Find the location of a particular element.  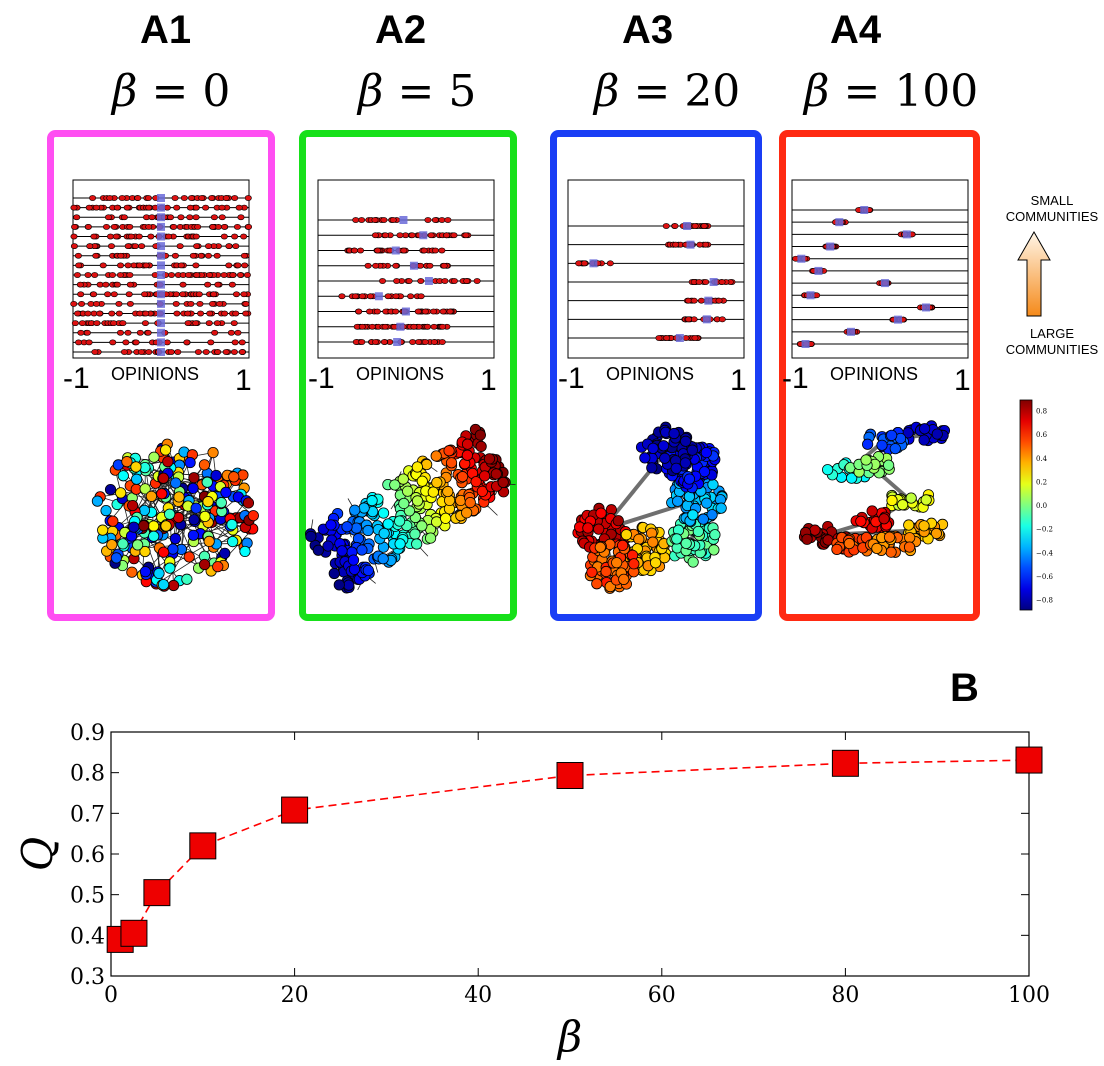

y-axis-label: Q is located at coordinates (37, 854).